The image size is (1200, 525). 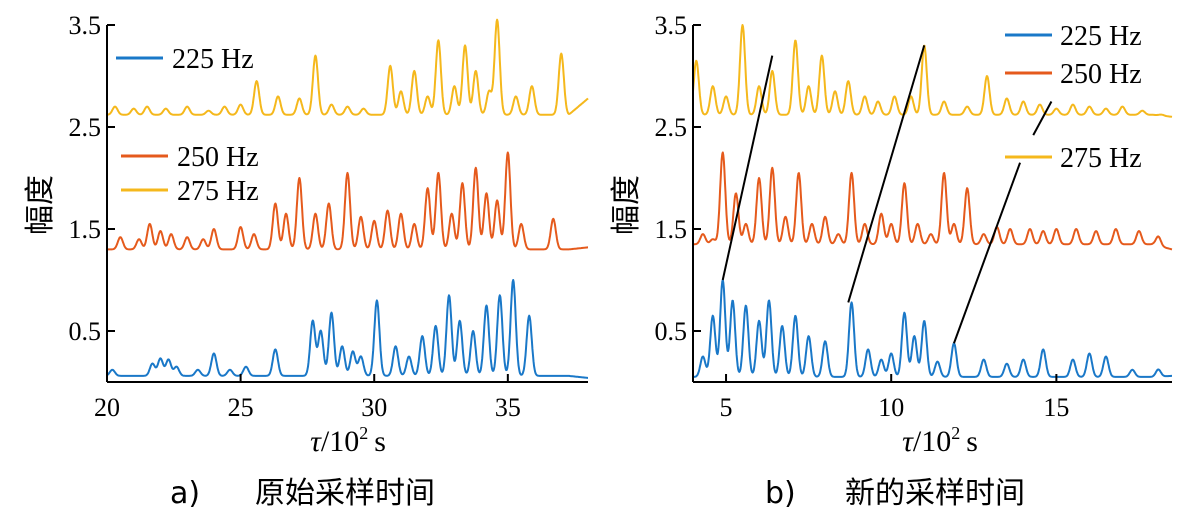 I want to click on panel-b-y-label: 幅度, so click(x=626, y=205).